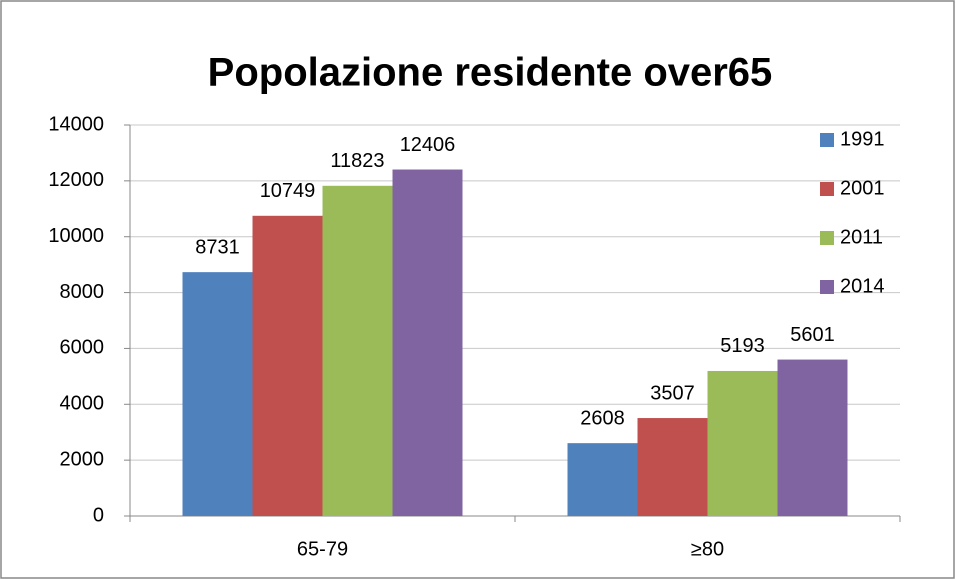 This screenshot has width=956, height=580. Describe the element at coordinates (602, 418) in the screenshot. I see `data-label: 2608` at that location.